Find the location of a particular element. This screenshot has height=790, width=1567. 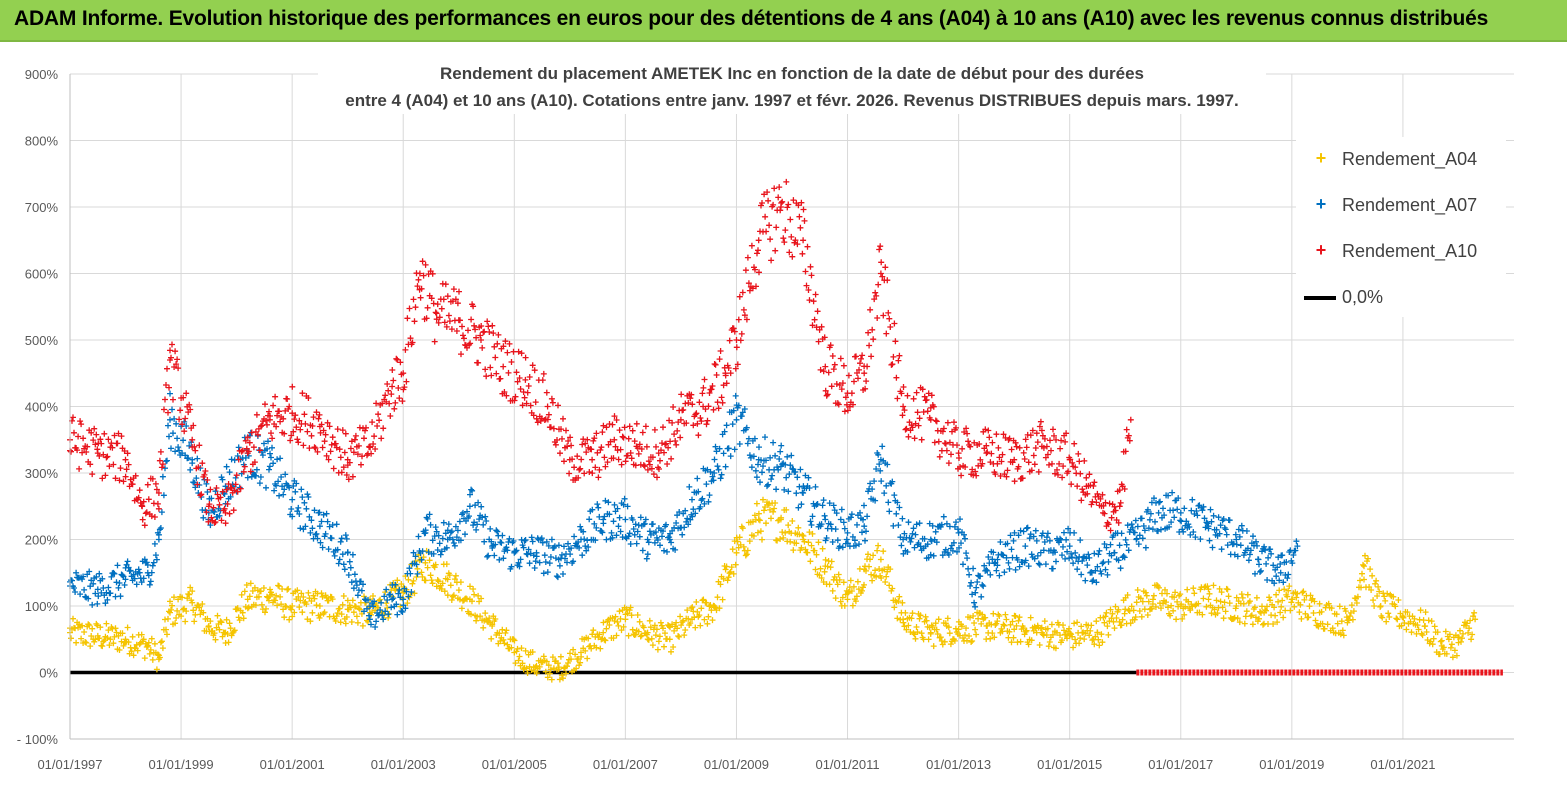

x-tick-label: 01/01/2013 is located at coordinates (958, 764).